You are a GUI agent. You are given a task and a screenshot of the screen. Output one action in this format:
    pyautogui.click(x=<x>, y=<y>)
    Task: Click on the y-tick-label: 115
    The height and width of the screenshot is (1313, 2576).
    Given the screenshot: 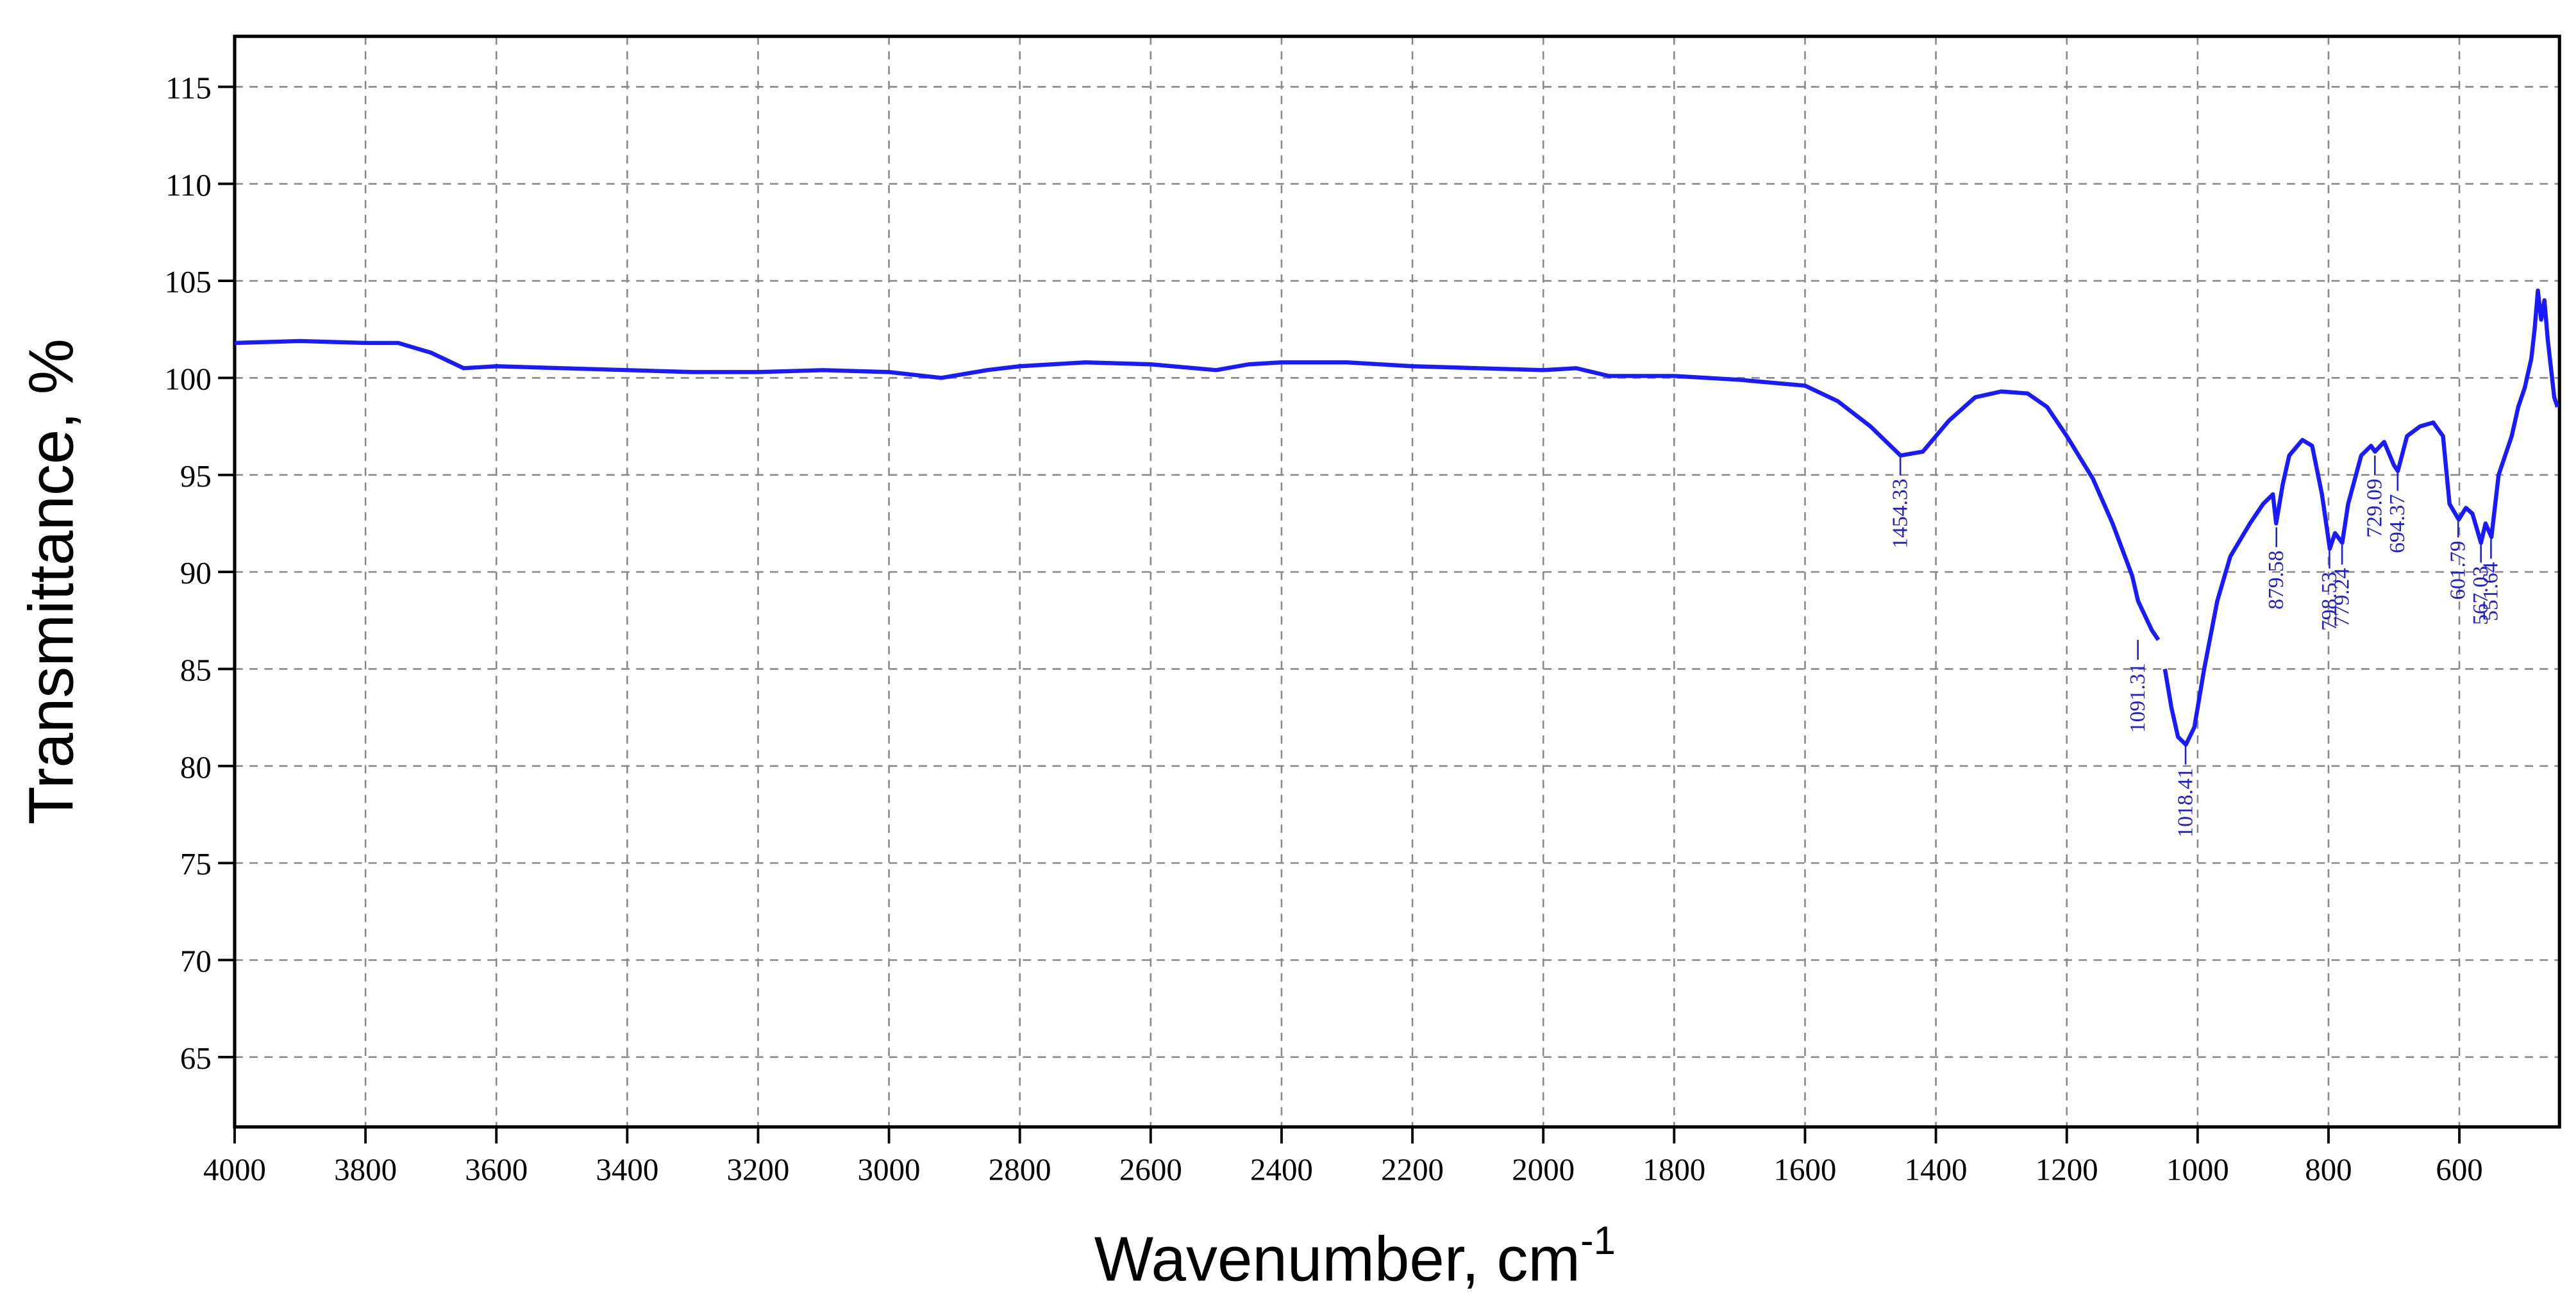 What is the action you would take?
    pyautogui.click(x=188, y=87)
    